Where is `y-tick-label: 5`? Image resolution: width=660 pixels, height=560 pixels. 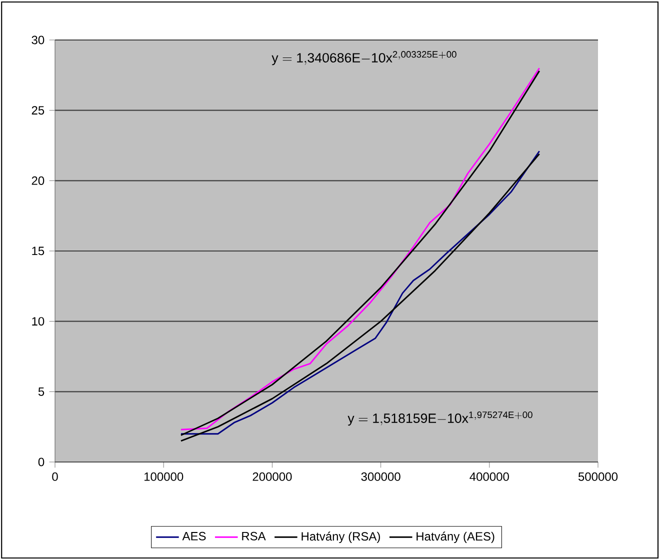
y-tick-label: 5 is located at coordinates (41, 391).